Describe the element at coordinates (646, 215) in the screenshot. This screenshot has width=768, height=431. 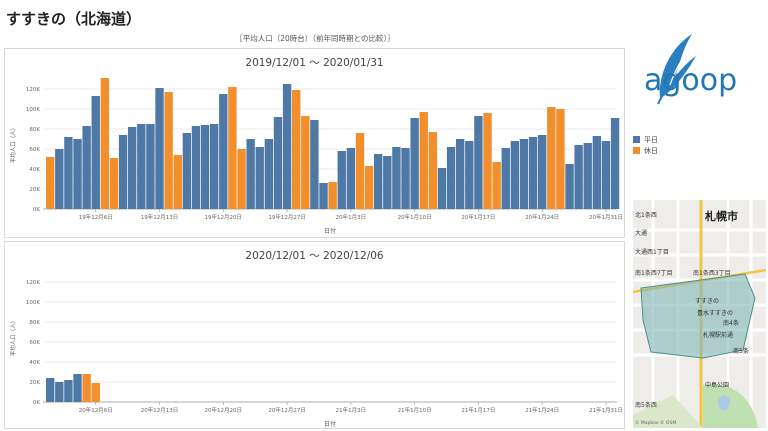
I see `map-label: 北1条西` at that location.